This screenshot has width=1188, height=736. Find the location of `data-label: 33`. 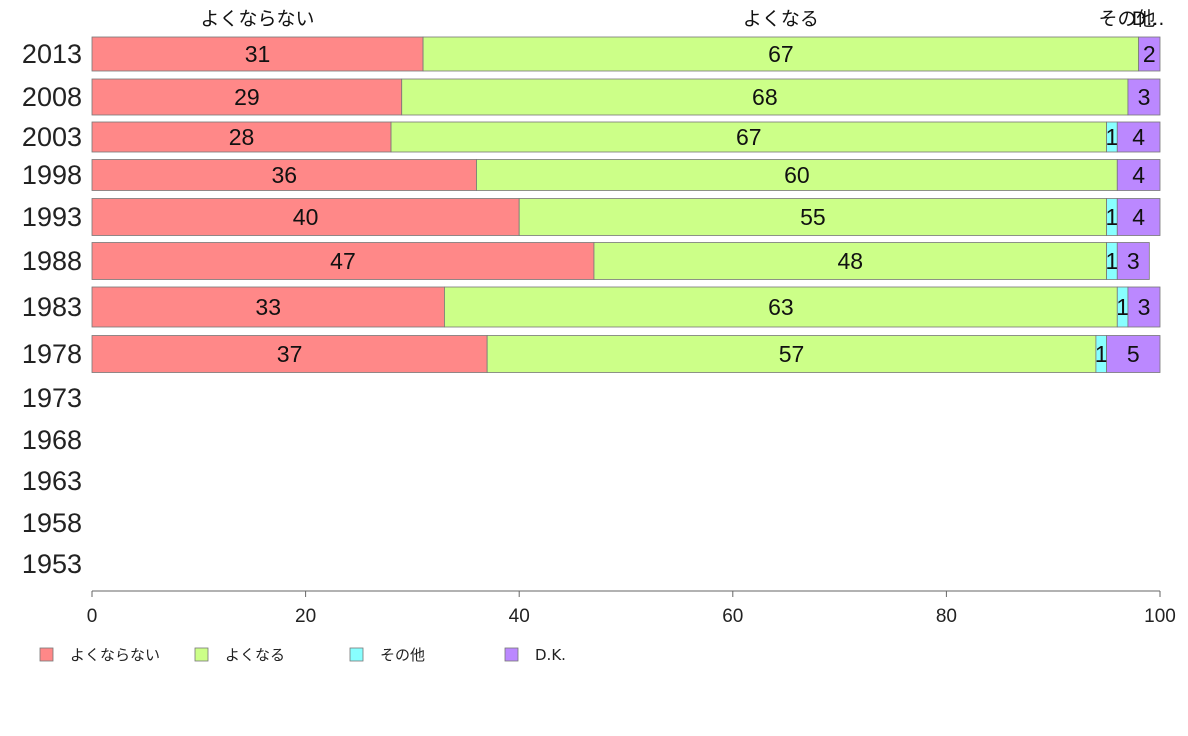

data-label: 33 is located at coordinates (268, 307).